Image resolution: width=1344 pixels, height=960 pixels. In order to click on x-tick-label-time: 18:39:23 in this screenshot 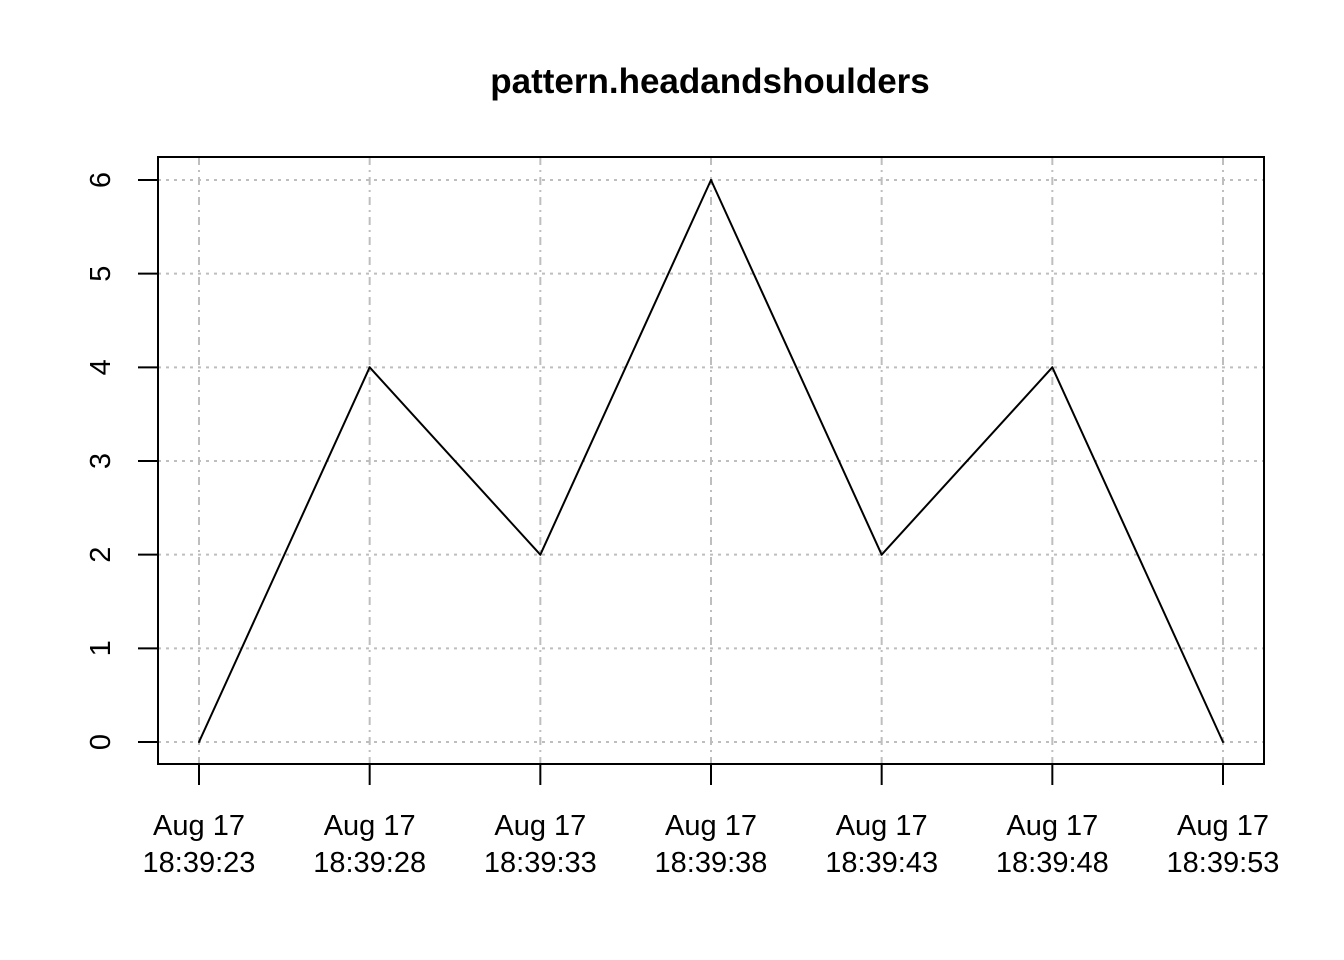, I will do `click(199, 863)`.